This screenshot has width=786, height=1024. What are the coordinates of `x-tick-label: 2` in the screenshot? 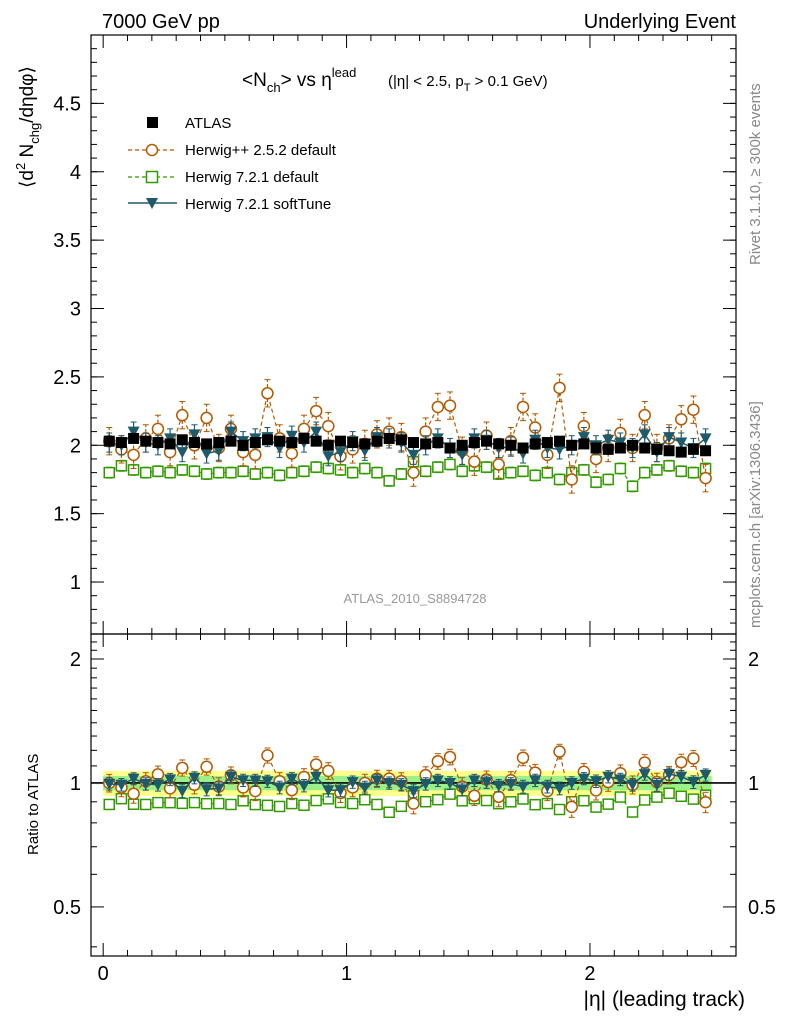 It's located at (589, 974).